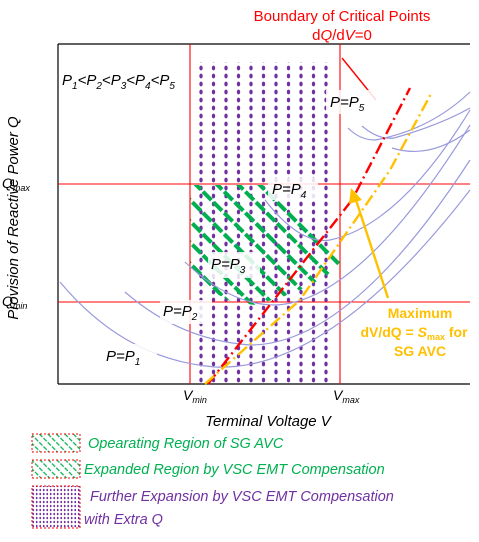 The width and height of the screenshot is (479, 542). What do you see at coordinates (289, 191) in the screenshot?
I see `curve-label-p4: P=P4` at bounding box center [289, 191].